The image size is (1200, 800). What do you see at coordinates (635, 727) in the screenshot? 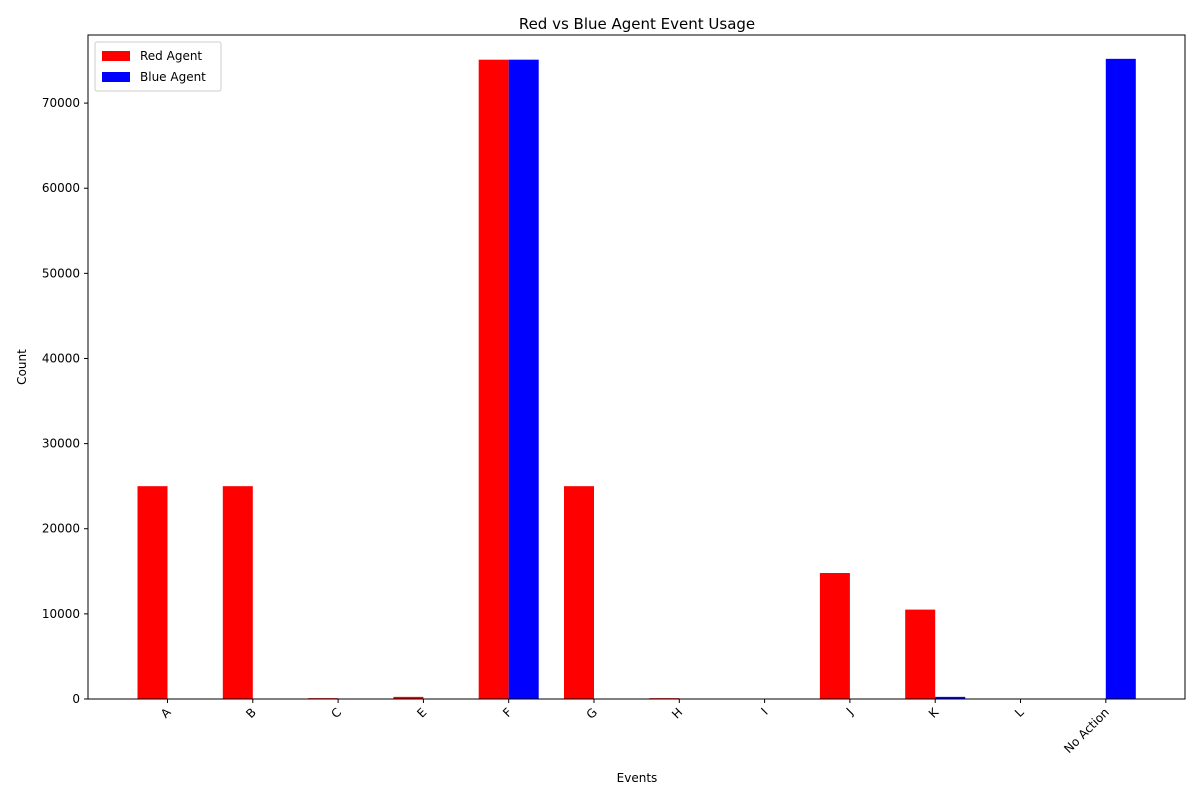
I see `x-axis-ticks: A B C E F G H I J K L No Action` at bounding box center [635, 727].